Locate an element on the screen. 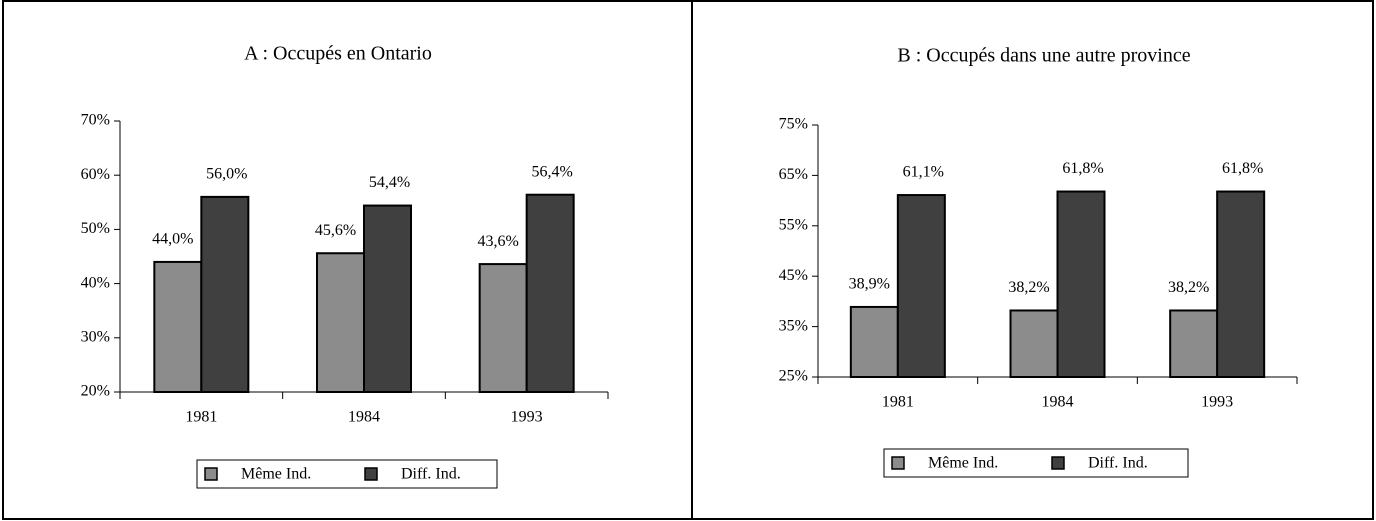 This screenshot has width=1376, height=521. y-tick-label: 75% is located at coordinates (793, 124).